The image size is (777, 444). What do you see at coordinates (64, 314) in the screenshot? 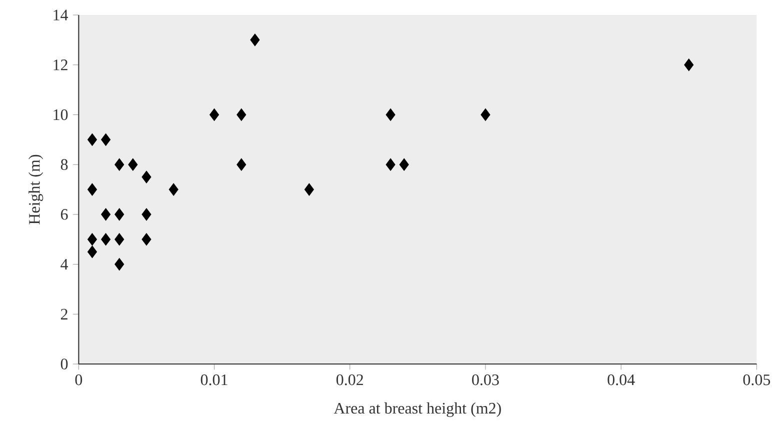
I see `y-tick-label: 2` at bounding box center [64, 314].